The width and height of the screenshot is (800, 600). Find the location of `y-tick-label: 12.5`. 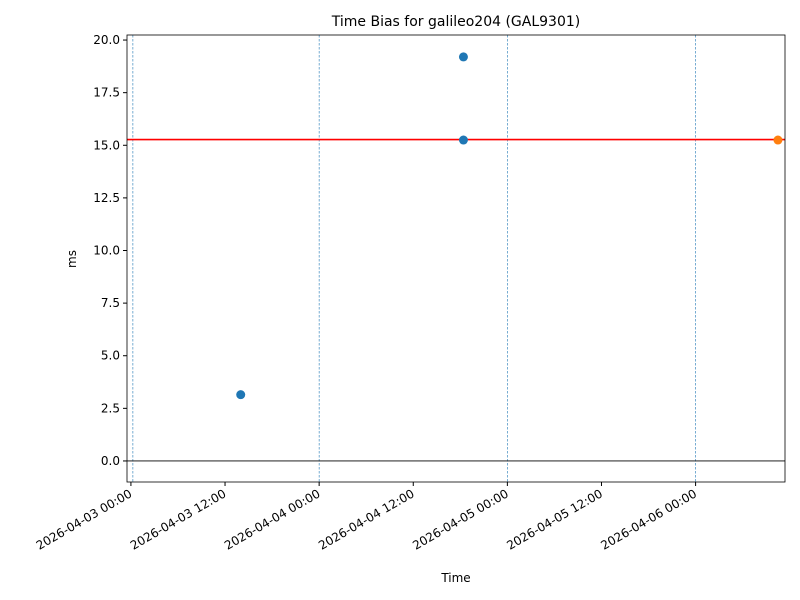

y-tick-label: 12.5 is located at coordinates (106, 198).